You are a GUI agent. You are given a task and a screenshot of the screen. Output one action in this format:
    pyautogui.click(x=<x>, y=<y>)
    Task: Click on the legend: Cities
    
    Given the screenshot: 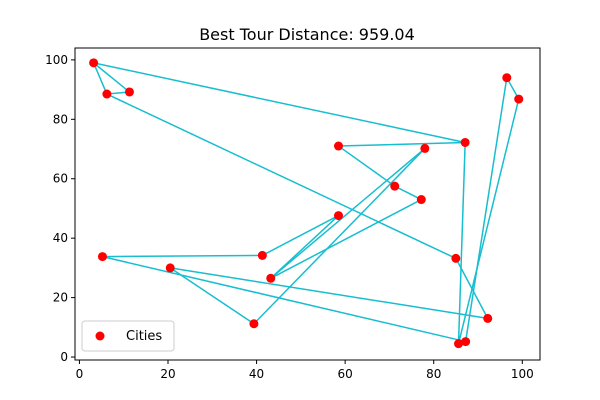 What is the action you would take?
    pyautogui.click(x=128, y=336)
    